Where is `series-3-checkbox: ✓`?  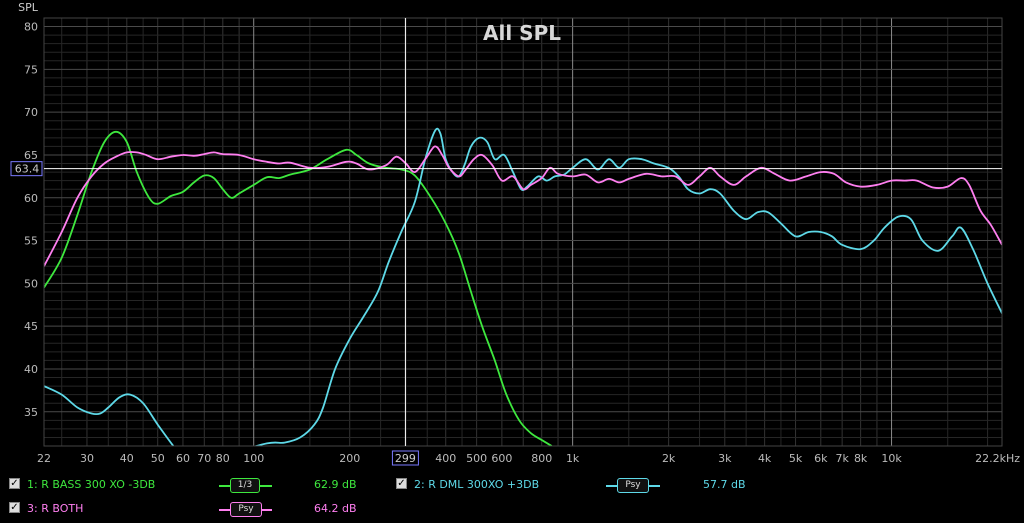 series-3-checkbox: ✓ is located at coordinates (14, 507).